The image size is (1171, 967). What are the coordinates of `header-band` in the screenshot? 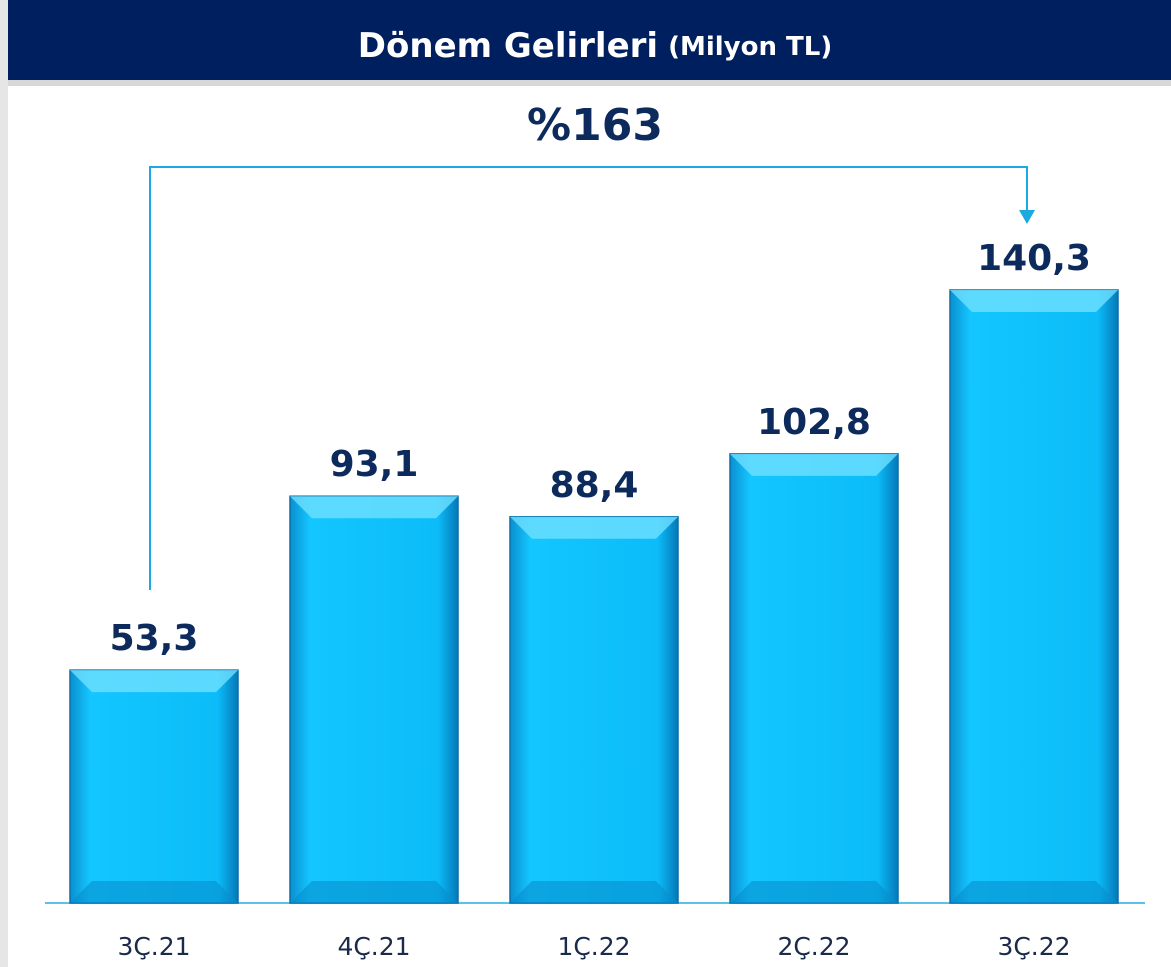 It's located at (589, 40).